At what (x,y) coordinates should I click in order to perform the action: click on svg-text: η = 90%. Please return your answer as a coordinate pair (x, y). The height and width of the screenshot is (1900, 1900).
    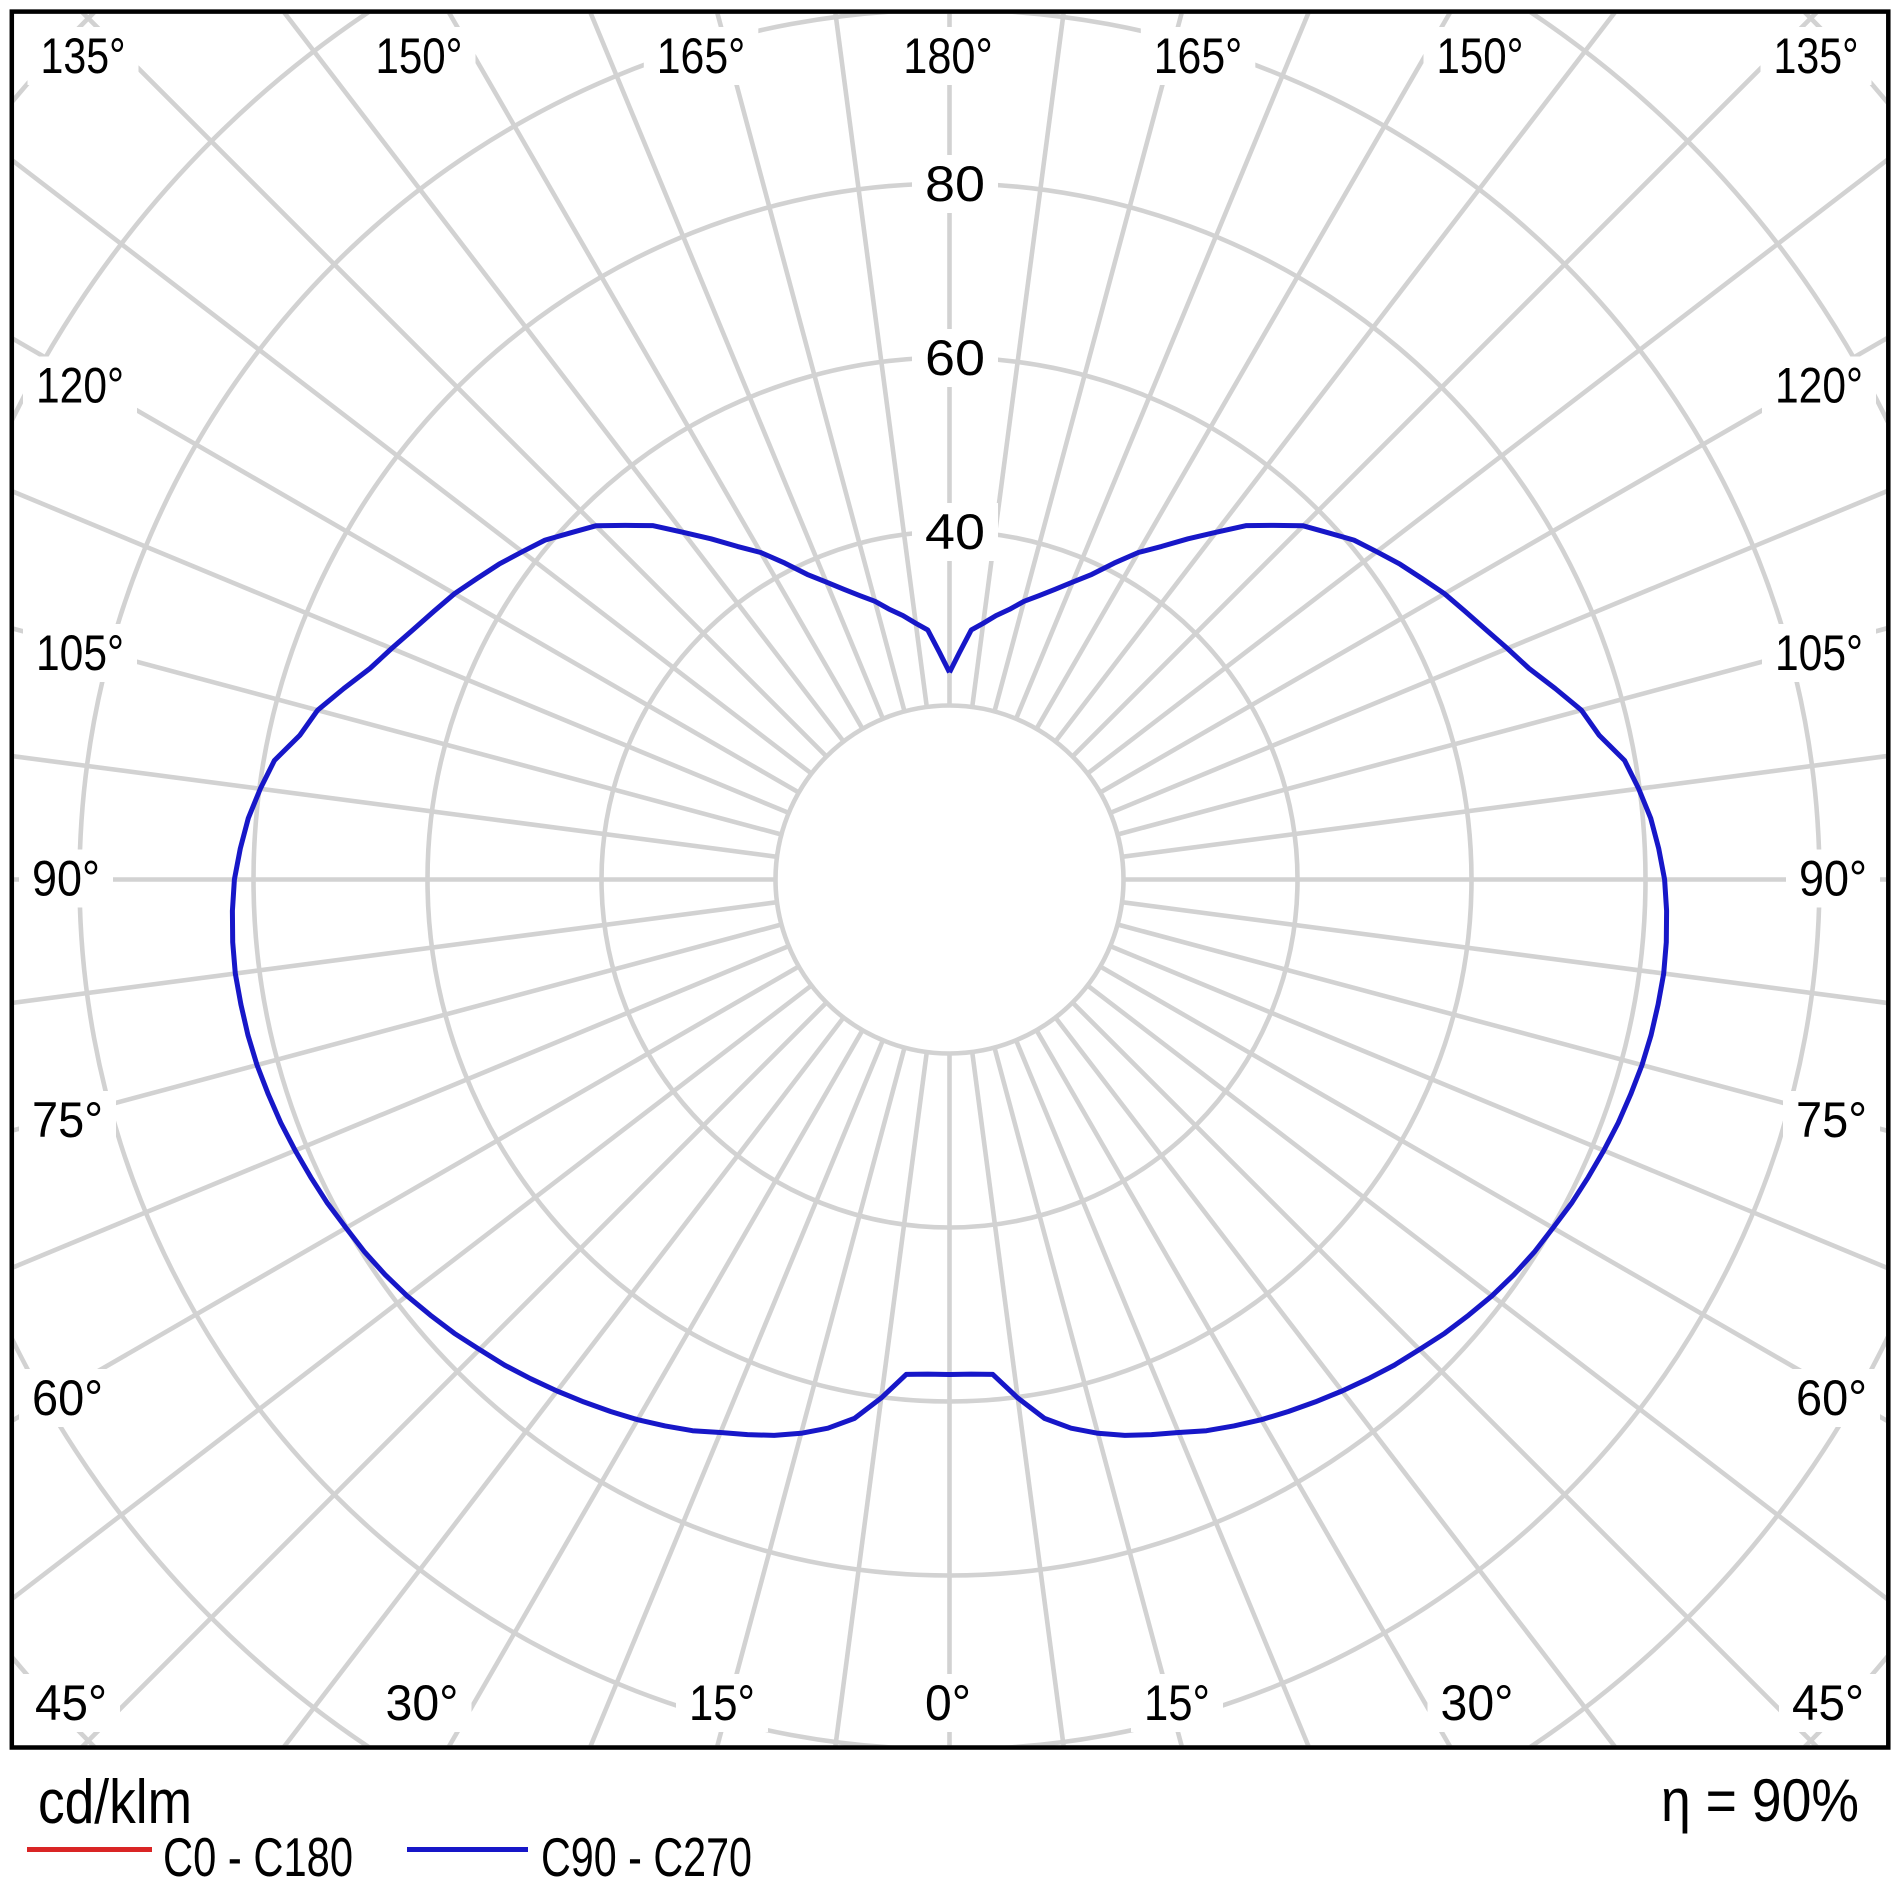
    Looking at the image, I should click on (1760, 1800).